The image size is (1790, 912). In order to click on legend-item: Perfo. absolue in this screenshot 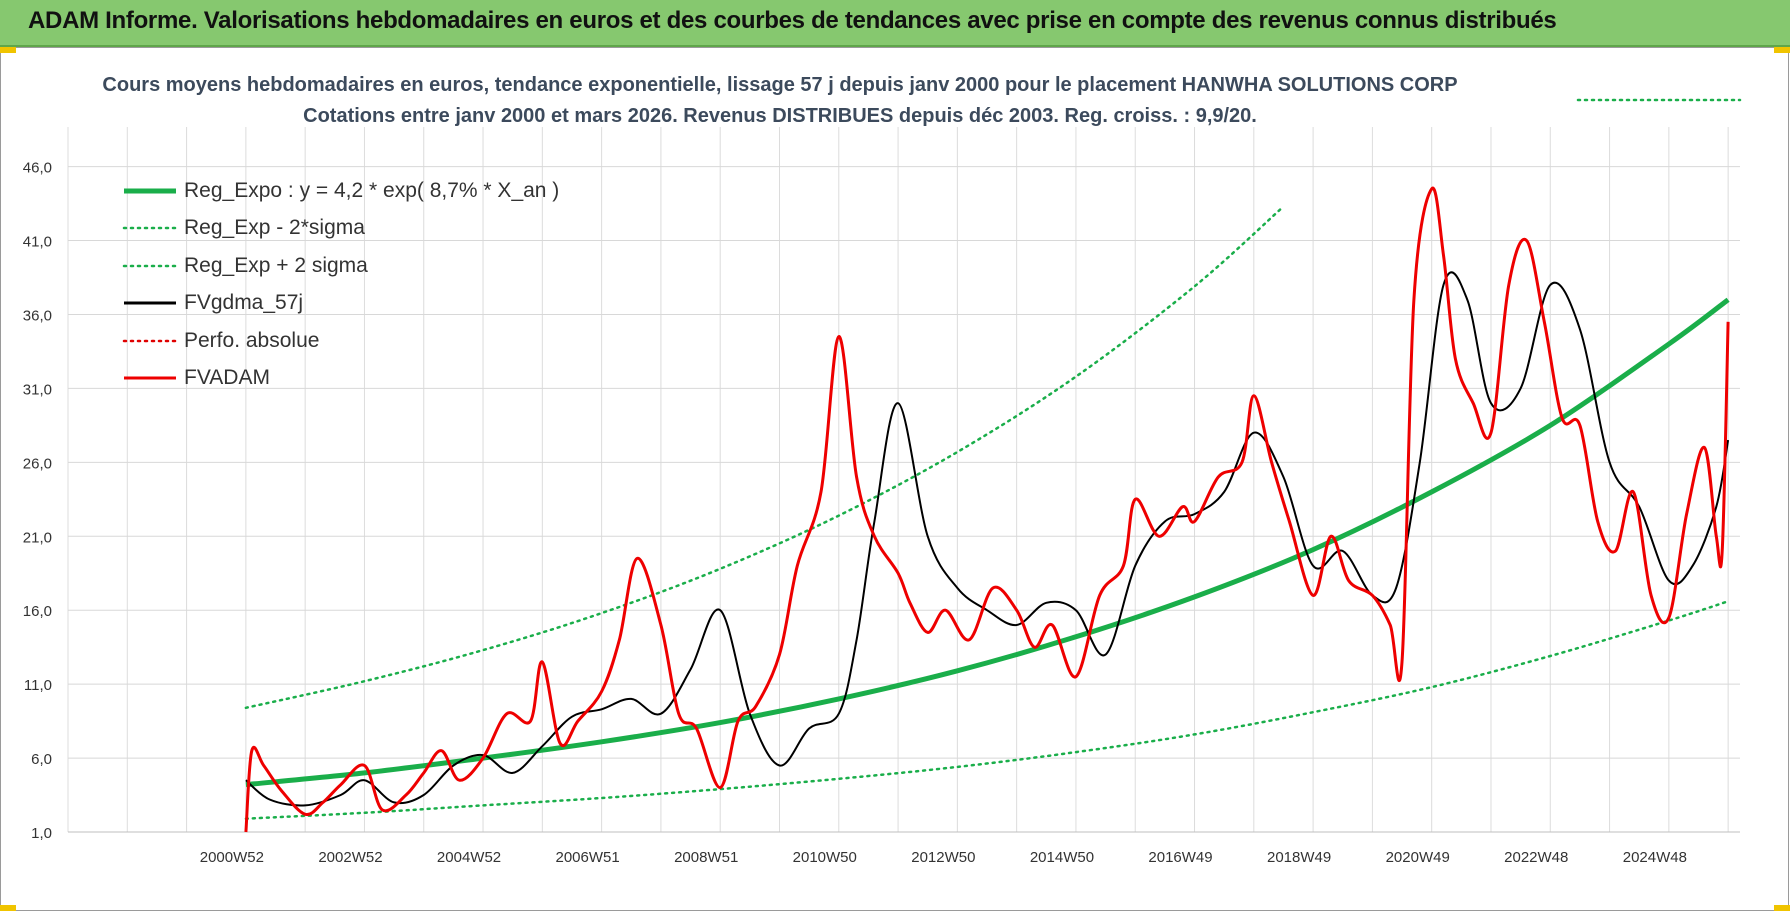, I will do `click(340, 341)`.